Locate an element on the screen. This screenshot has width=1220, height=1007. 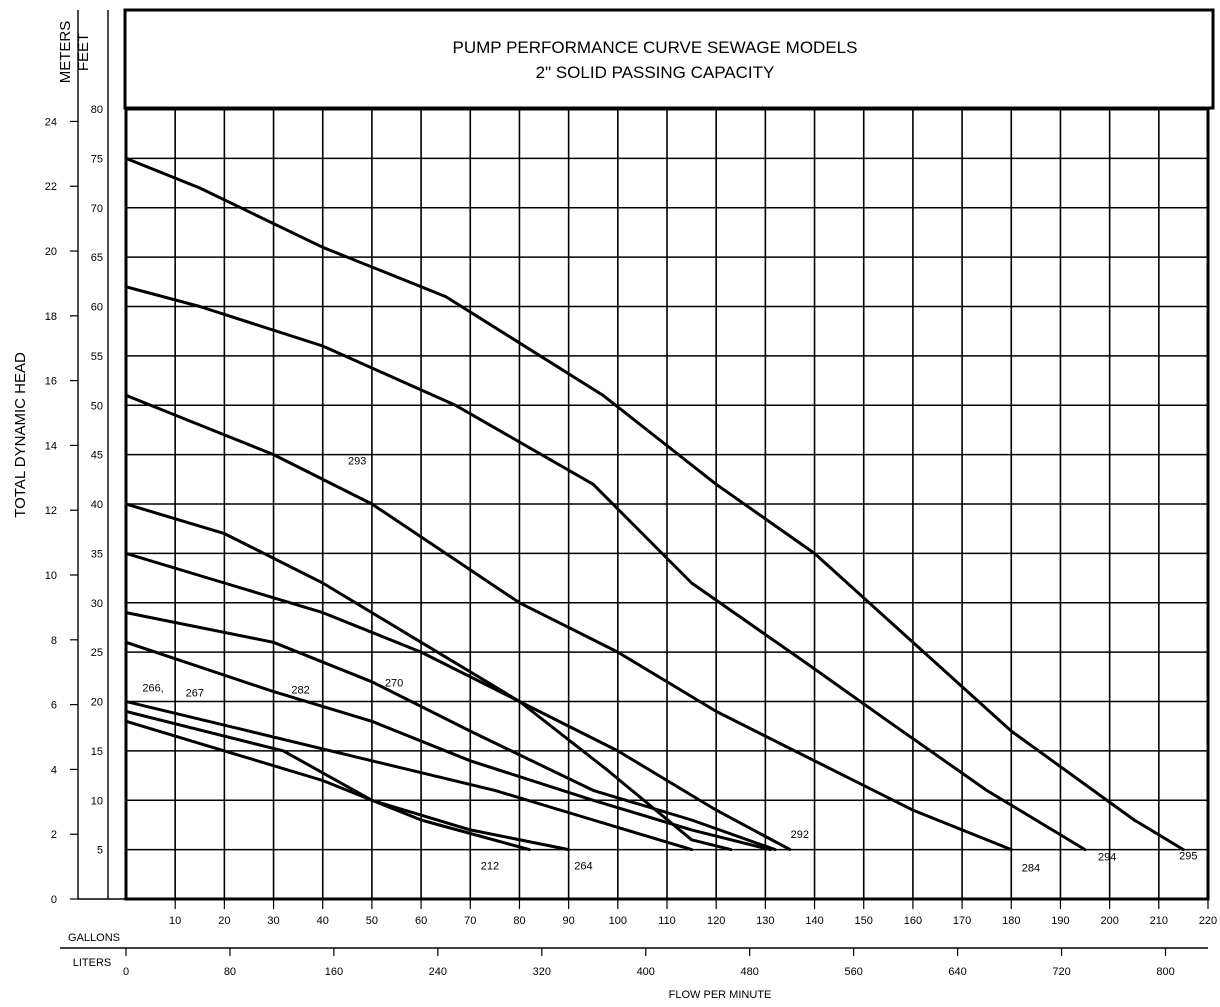
feet-tick-label-30: 30 is located at coordinates (97, 604).